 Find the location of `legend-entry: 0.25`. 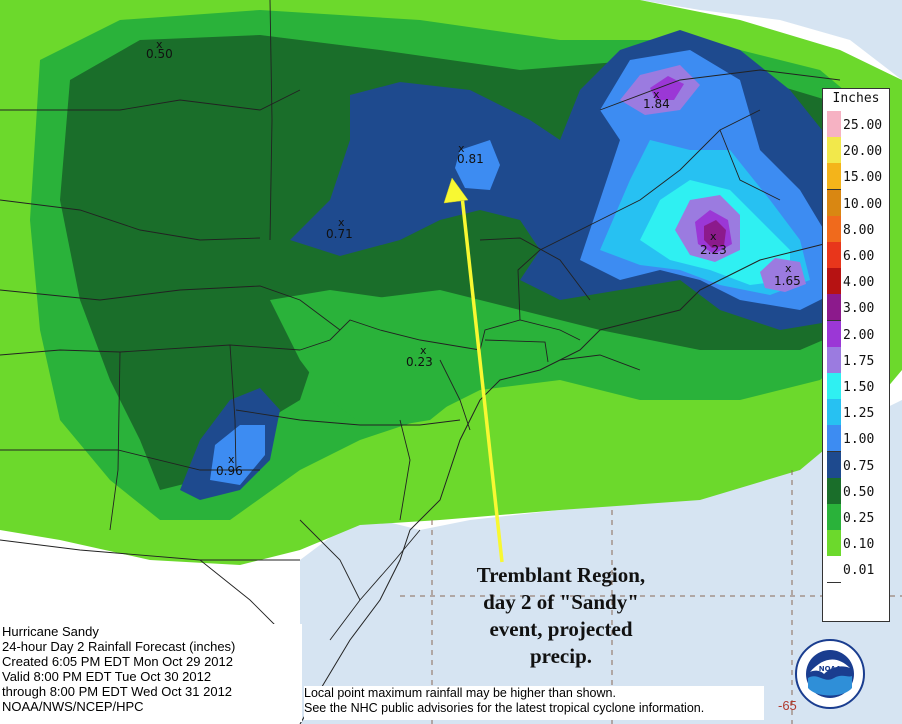

legend-entry: 0.25 is located at coordinates (856, 517).